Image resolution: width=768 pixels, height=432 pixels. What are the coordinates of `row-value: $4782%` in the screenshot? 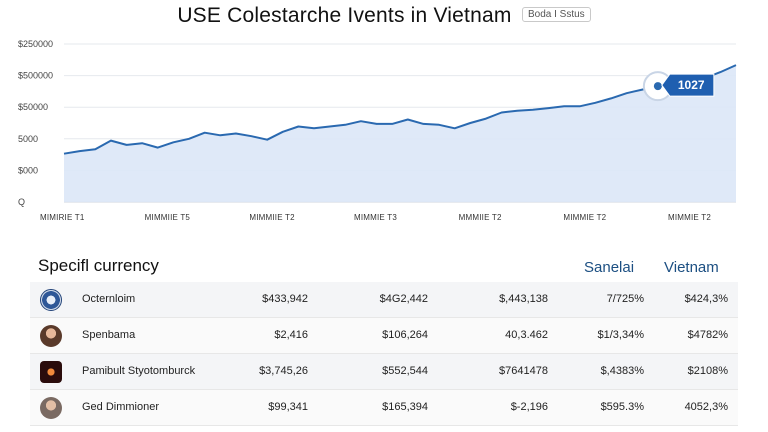 It's located at (707, 335).